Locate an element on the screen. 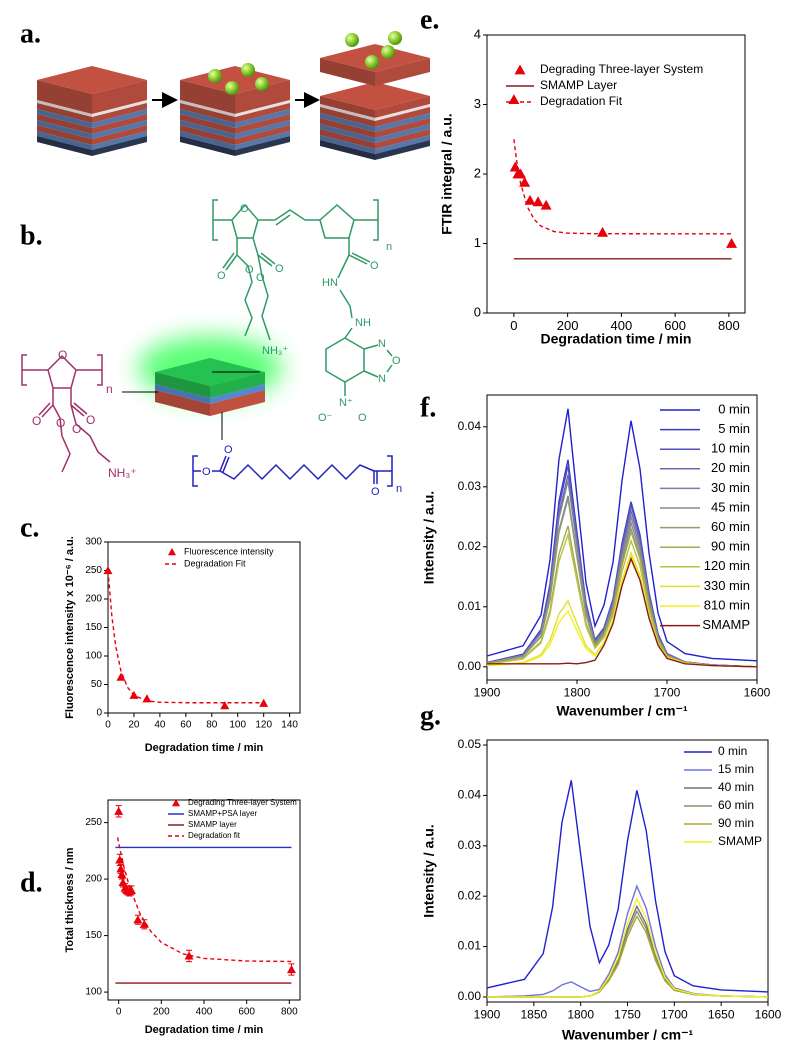  layer-stack is located at coordinates (210, 387).